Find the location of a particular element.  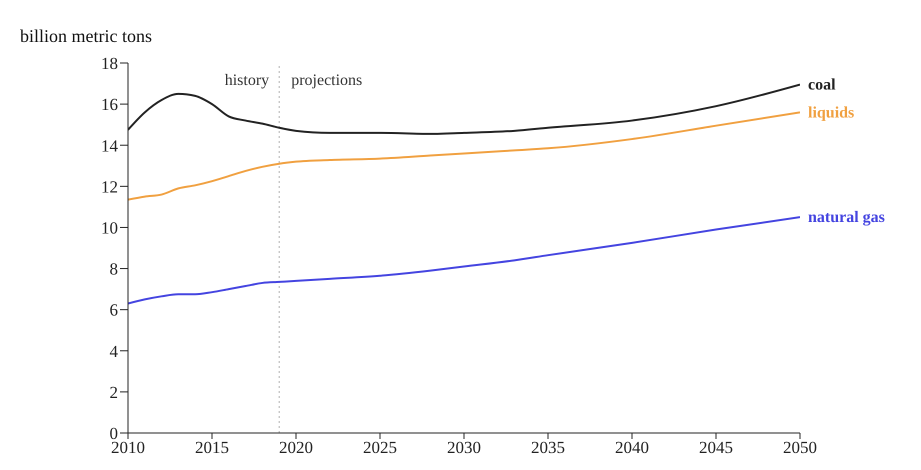

y-tick-label: 10 is located at coordinates (109, 228).